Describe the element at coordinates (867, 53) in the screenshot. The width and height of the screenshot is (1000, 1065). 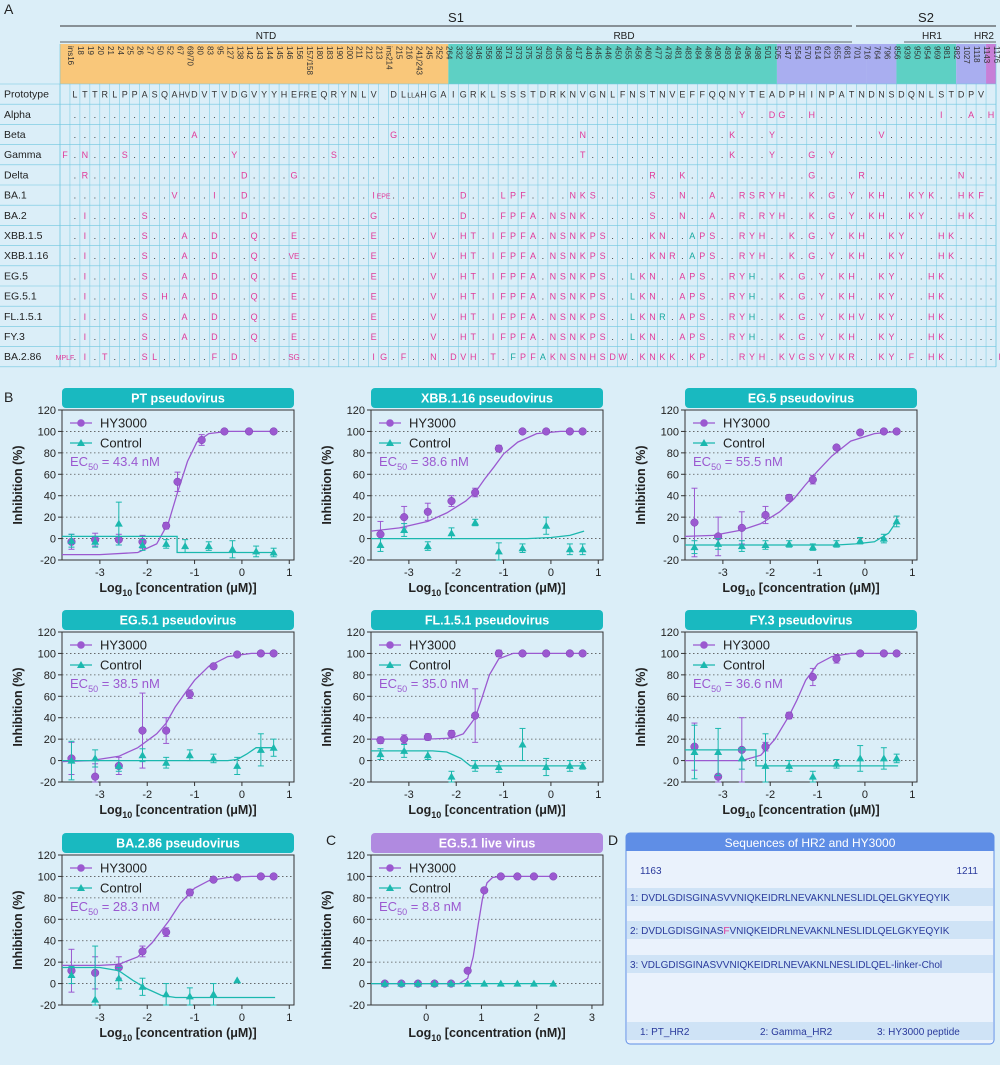
I see `position-label: 716` at that location.